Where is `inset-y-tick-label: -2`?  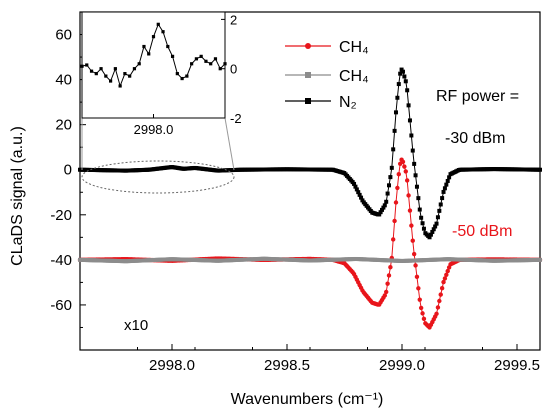
inset-y-tick-label: -2 is located at coordinates (236, 118).